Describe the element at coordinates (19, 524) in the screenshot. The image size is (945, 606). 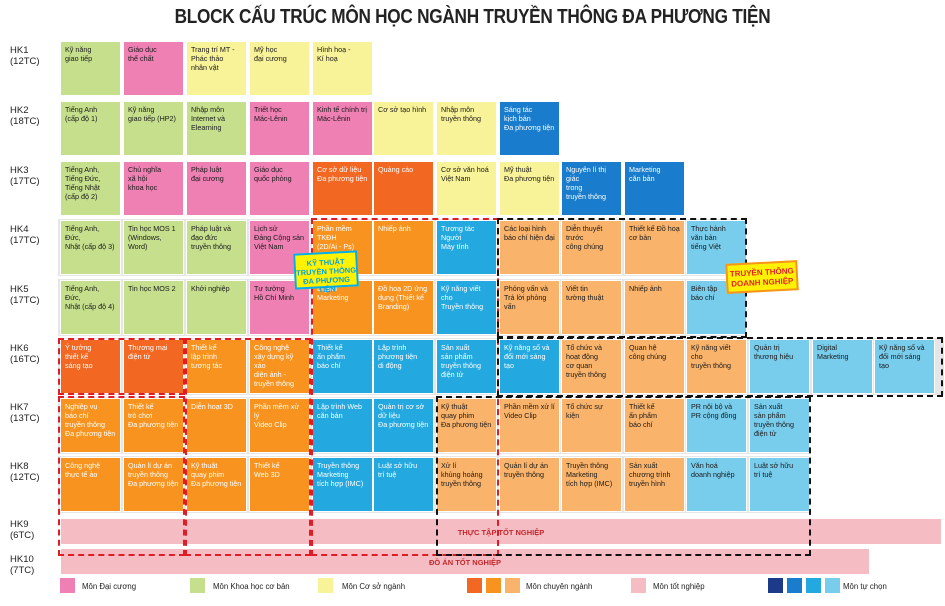
I see `semester-name: HK9` at that location.